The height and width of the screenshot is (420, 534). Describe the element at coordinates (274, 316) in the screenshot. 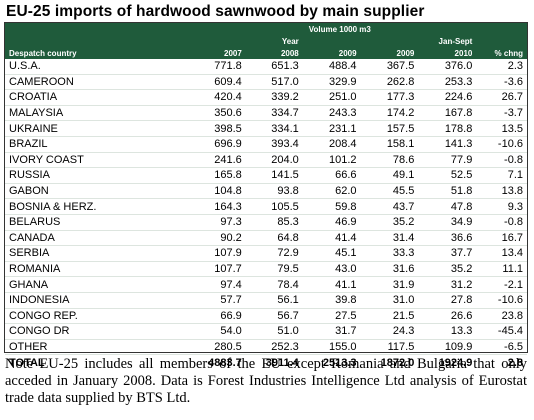

I see `value: 56.7` at that location.